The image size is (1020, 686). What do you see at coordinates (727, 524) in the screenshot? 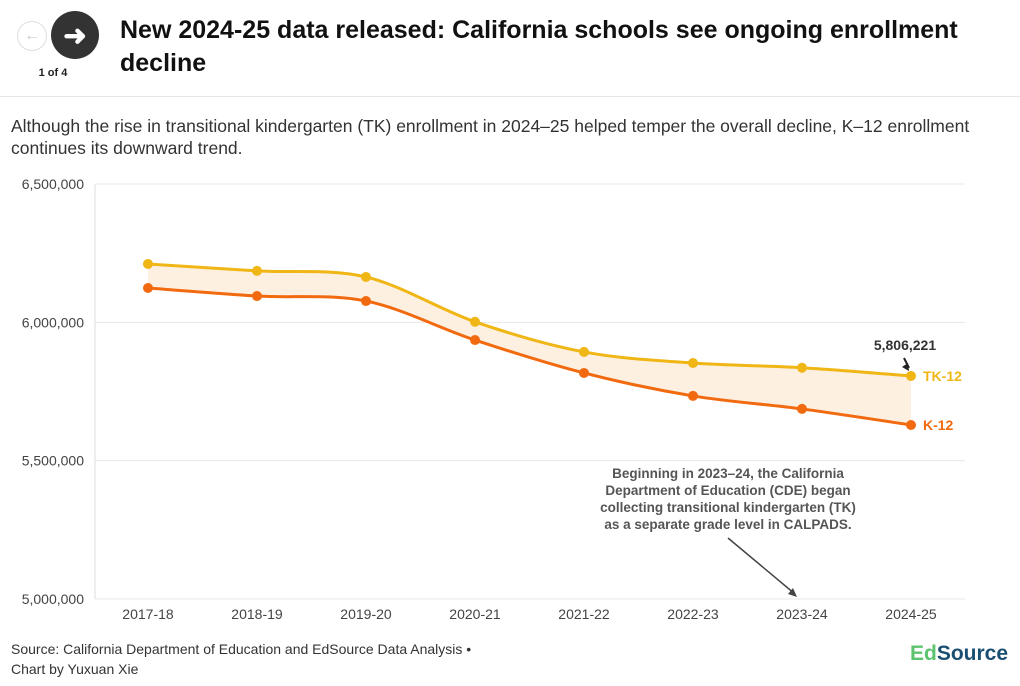
I see `annotation-text: as a separate grade level in CALPADS.` at bounding box center [727, 524].